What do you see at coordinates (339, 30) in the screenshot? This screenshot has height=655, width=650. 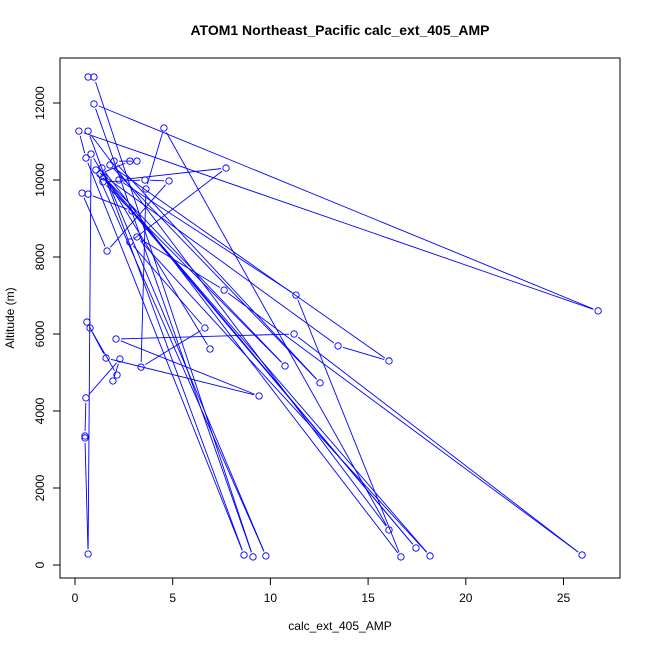 I see `chart-title: ATOM1 Northeast_Pacific calc_ext_405_AMP` at bounding box center [339, 30].